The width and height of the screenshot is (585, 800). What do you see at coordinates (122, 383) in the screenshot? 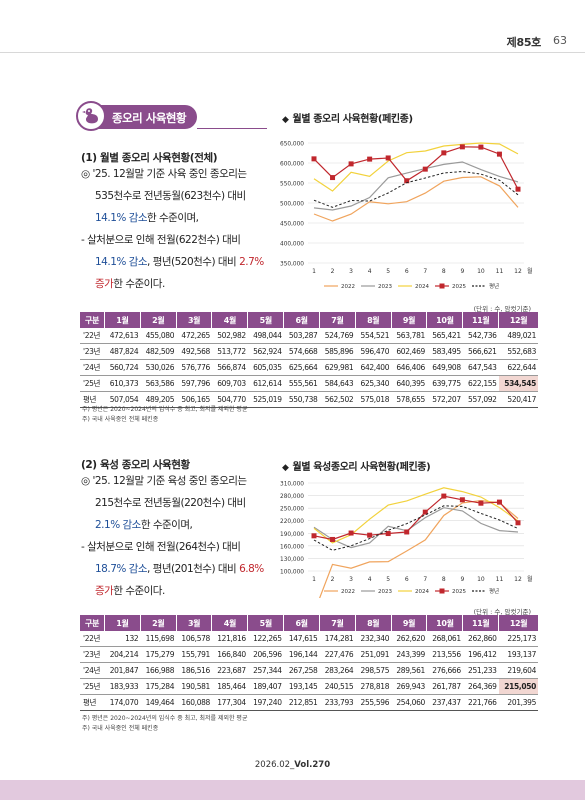
I see `table-cell: 610,373` at bounding box center [122, 383].